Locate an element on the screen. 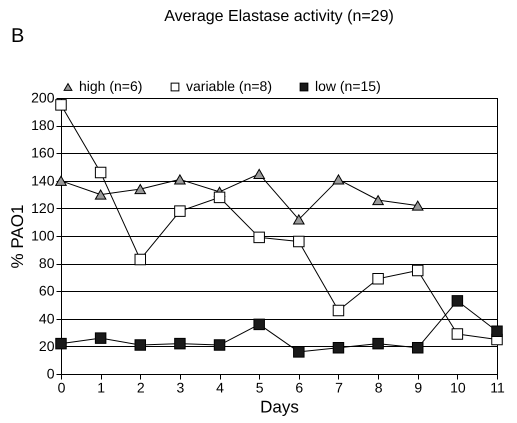 The height and width of the screenshot is (423, 517). x-tick-label: 8 is located at coordinates (378, 388).